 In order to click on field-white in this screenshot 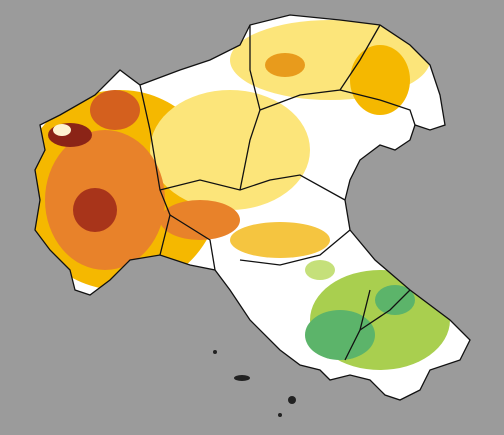, I will do `click(62, 130)`.